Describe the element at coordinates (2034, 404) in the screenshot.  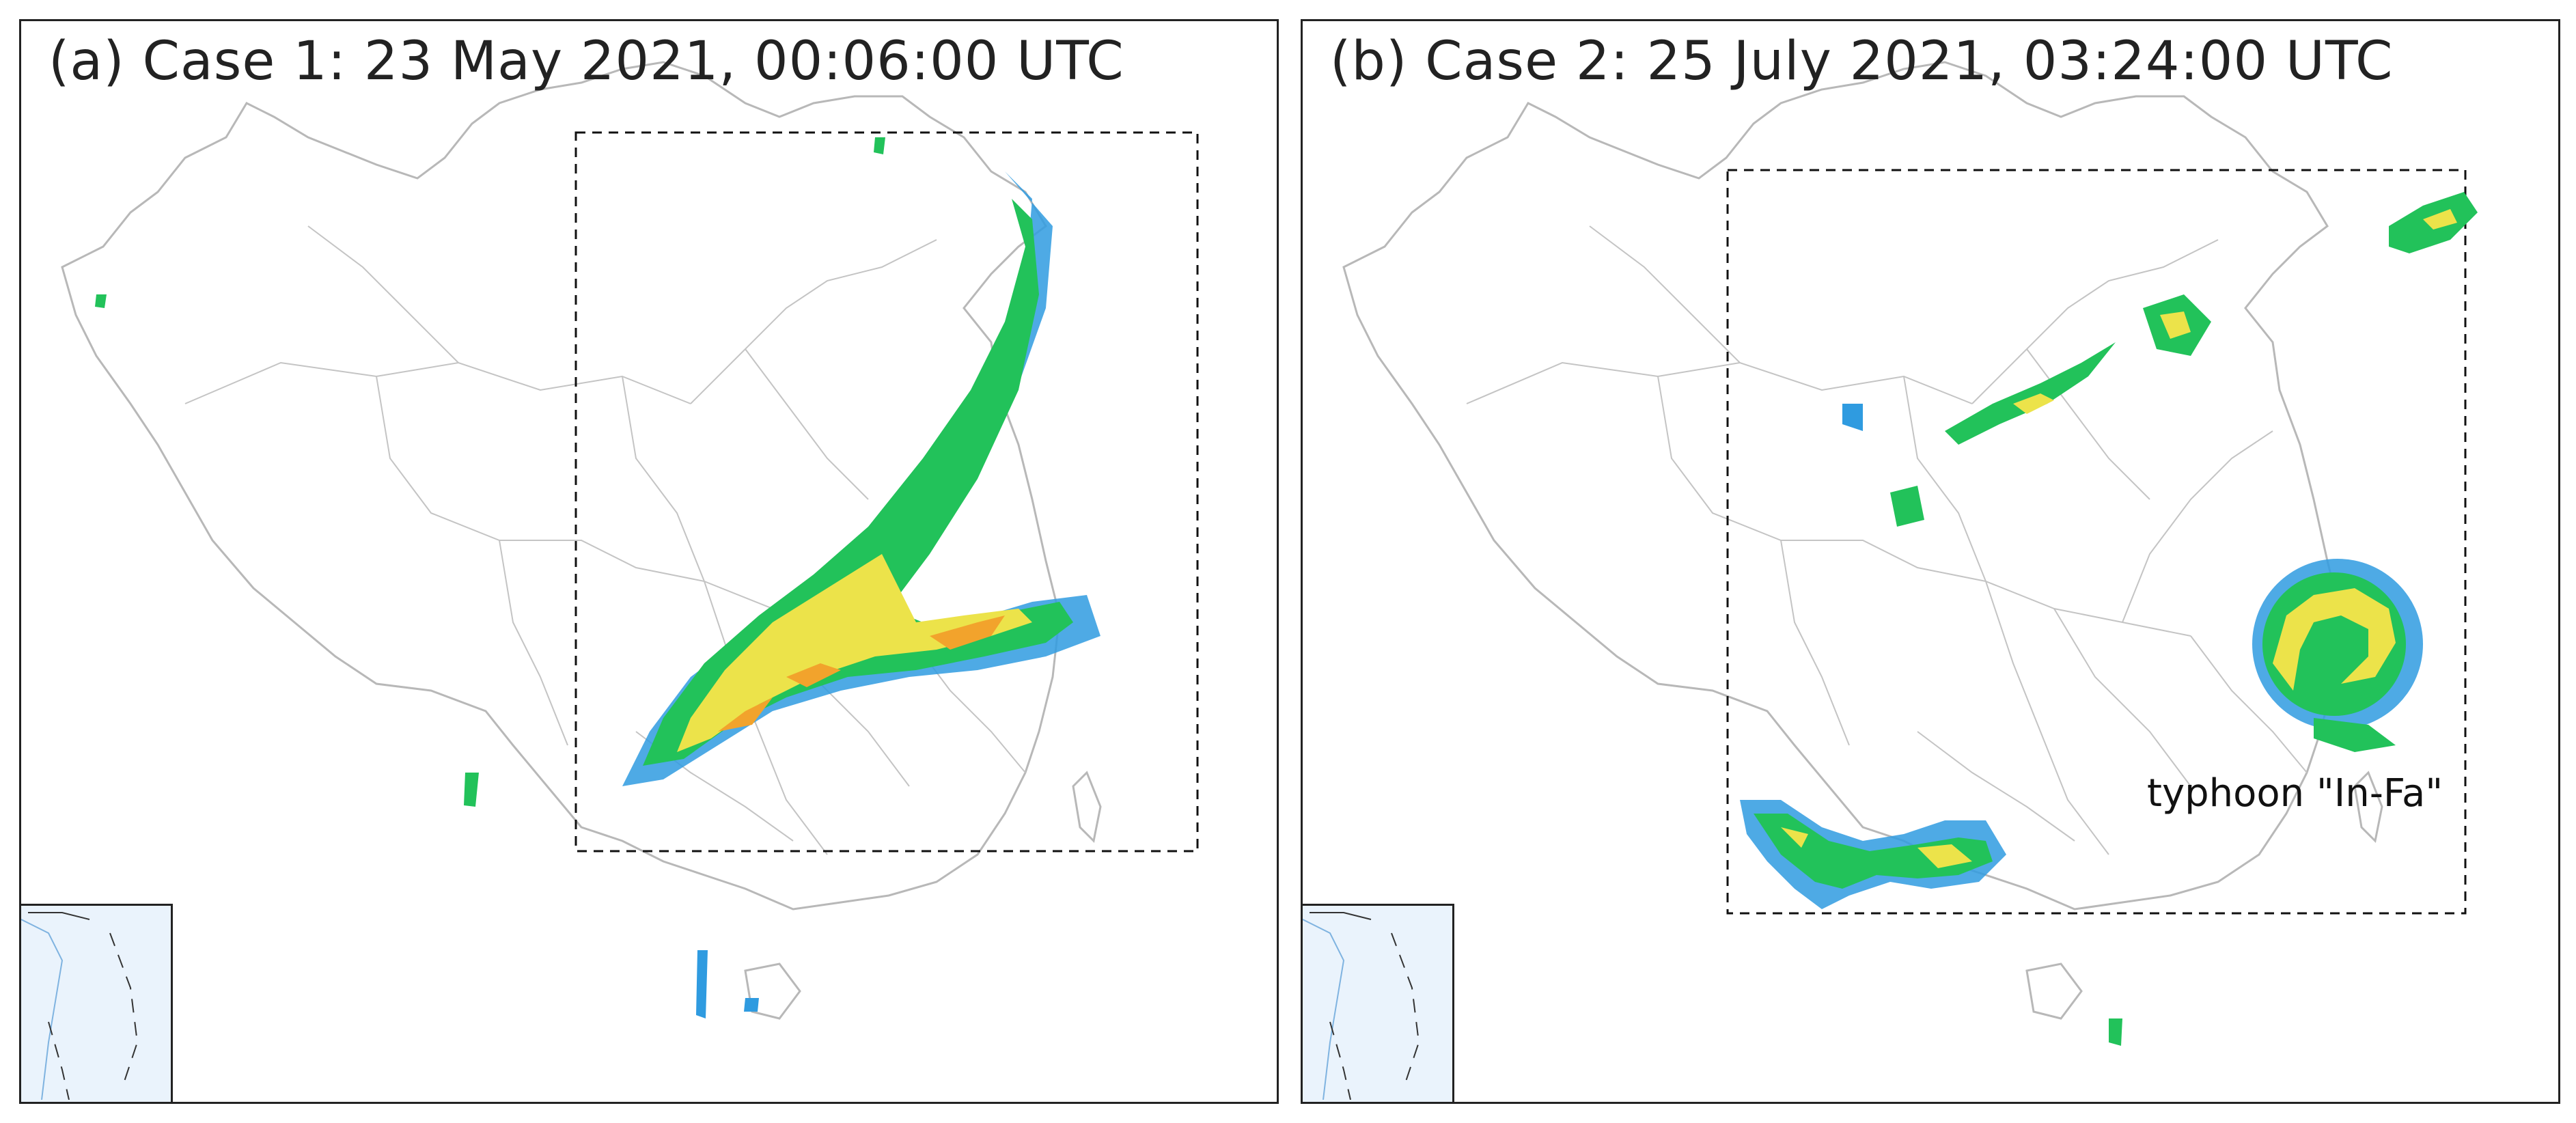
I see `rain-band-north-heavy` at that location.